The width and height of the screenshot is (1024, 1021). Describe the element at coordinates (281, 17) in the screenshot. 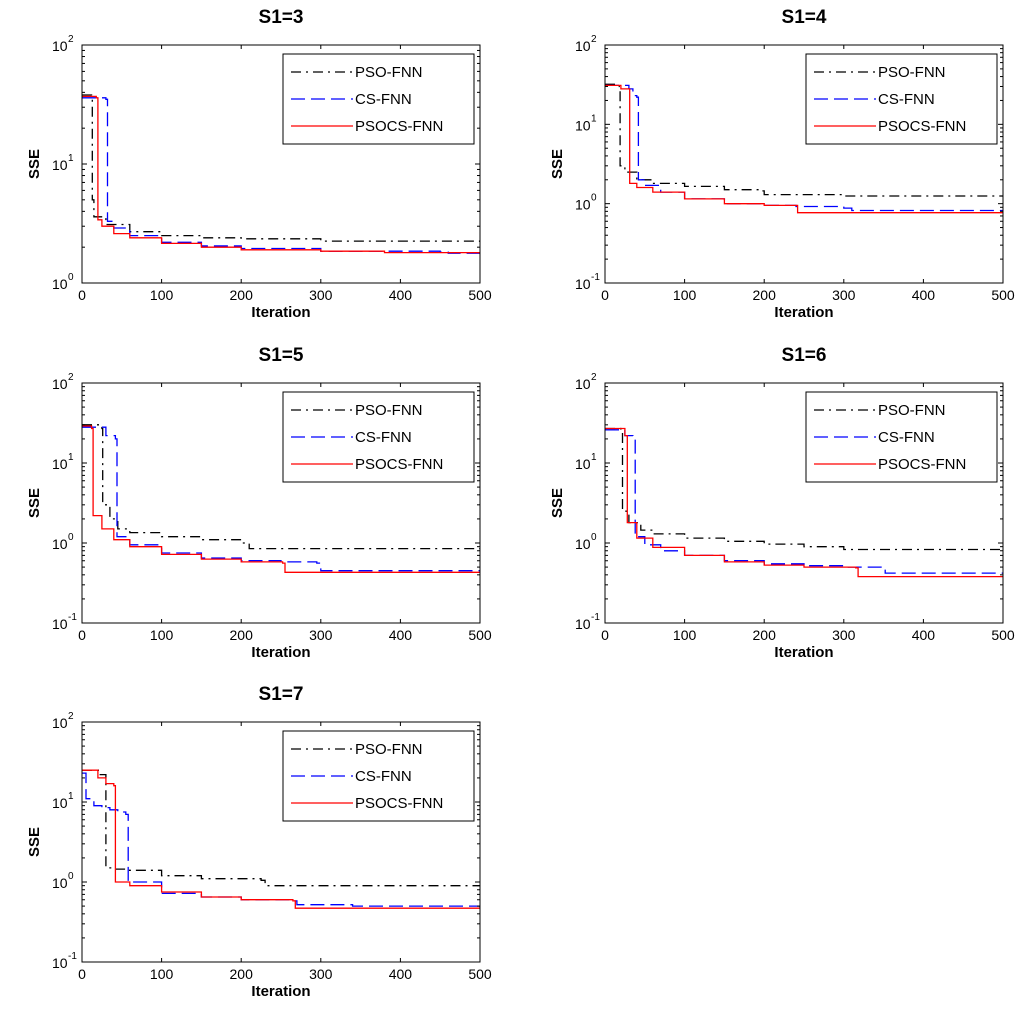

I see `chart-title: S1=3` at that location.